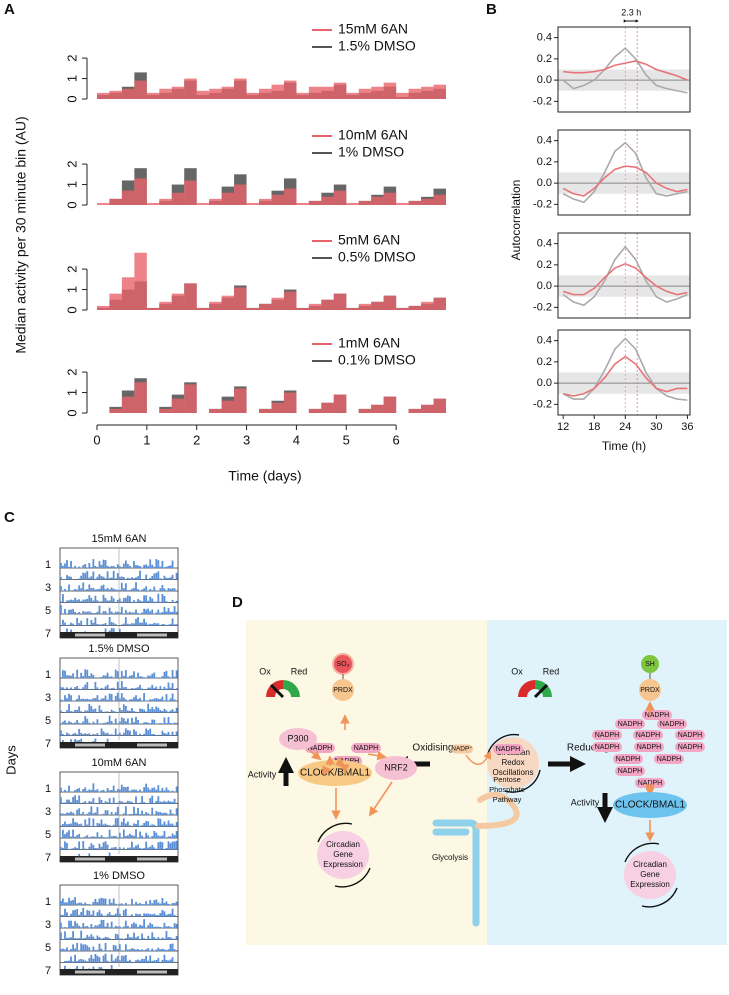  What do you see at coordinates (544, 162) in the screenshot?
I see `y-tick-label: 0.2` at bounding box center [544, 162].